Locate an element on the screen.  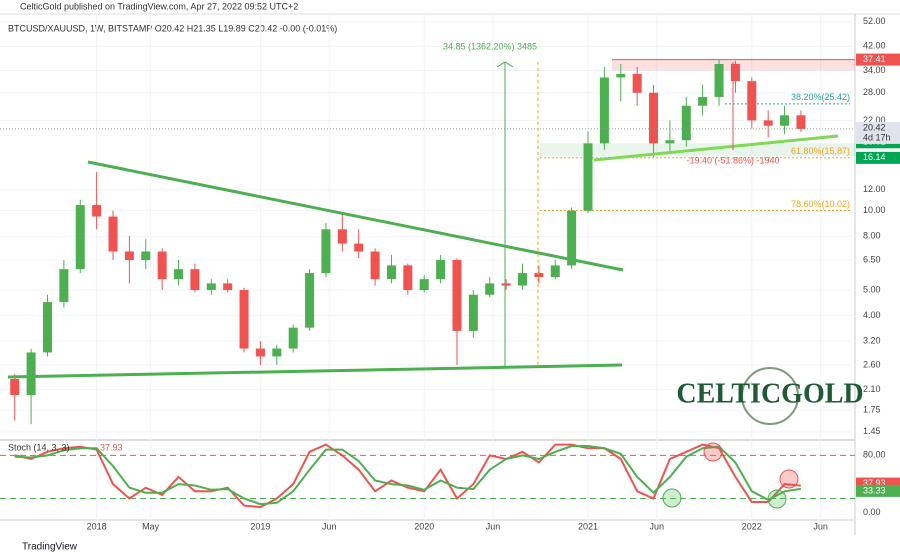
y-tick-label: 52.00 is located at coordinates (874, 21).